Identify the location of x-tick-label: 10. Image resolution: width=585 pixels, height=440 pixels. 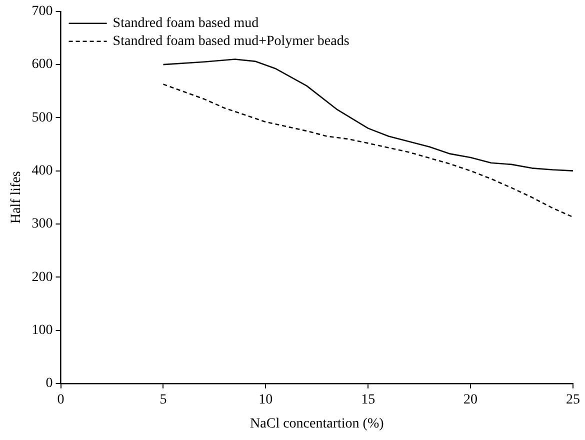
(265, 400).